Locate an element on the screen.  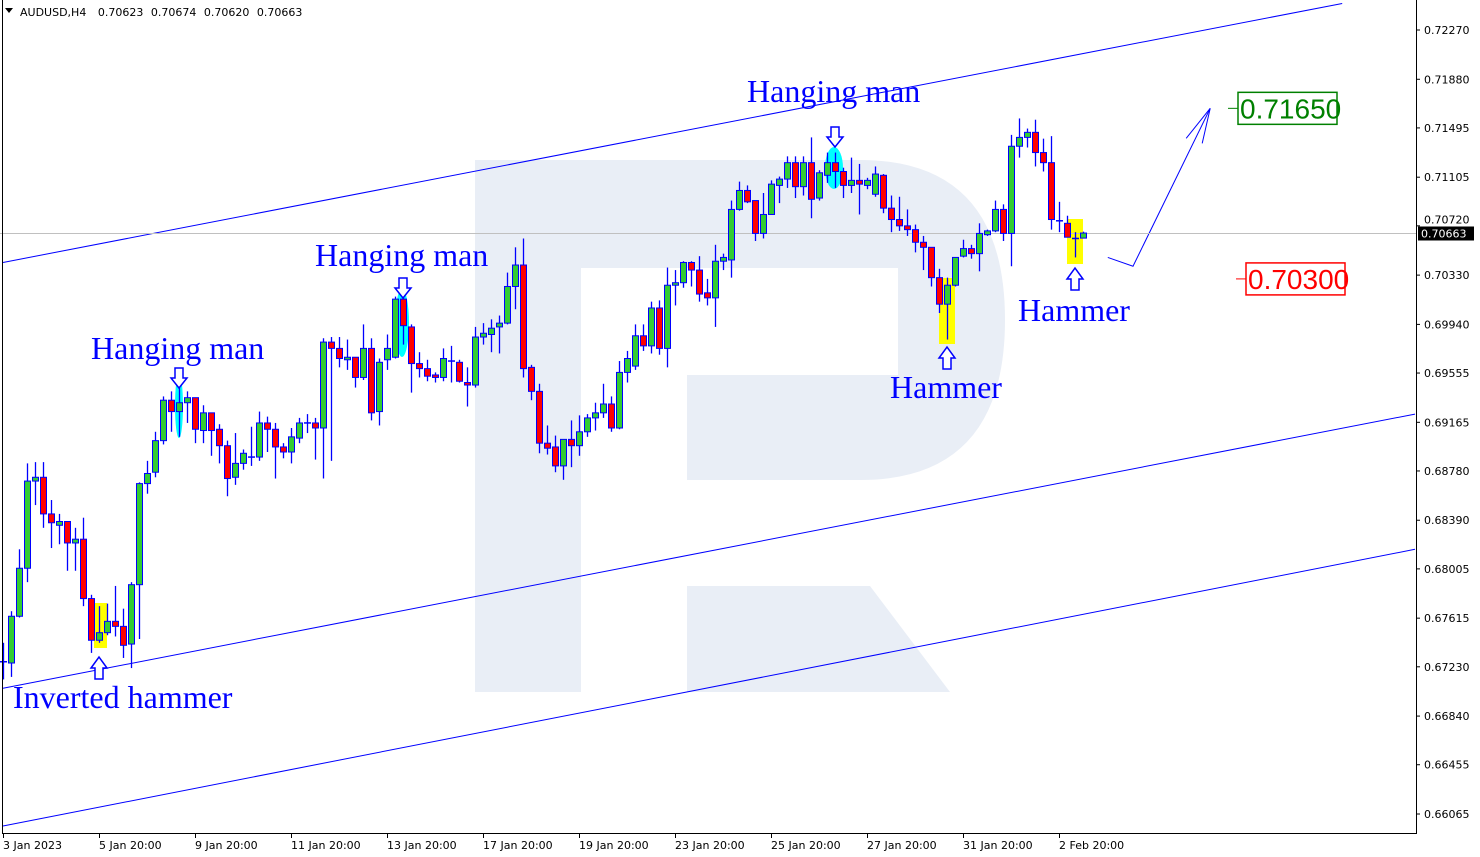
x-tick-label: 25 Jan 20:00 is located at coordinates (806, 845).